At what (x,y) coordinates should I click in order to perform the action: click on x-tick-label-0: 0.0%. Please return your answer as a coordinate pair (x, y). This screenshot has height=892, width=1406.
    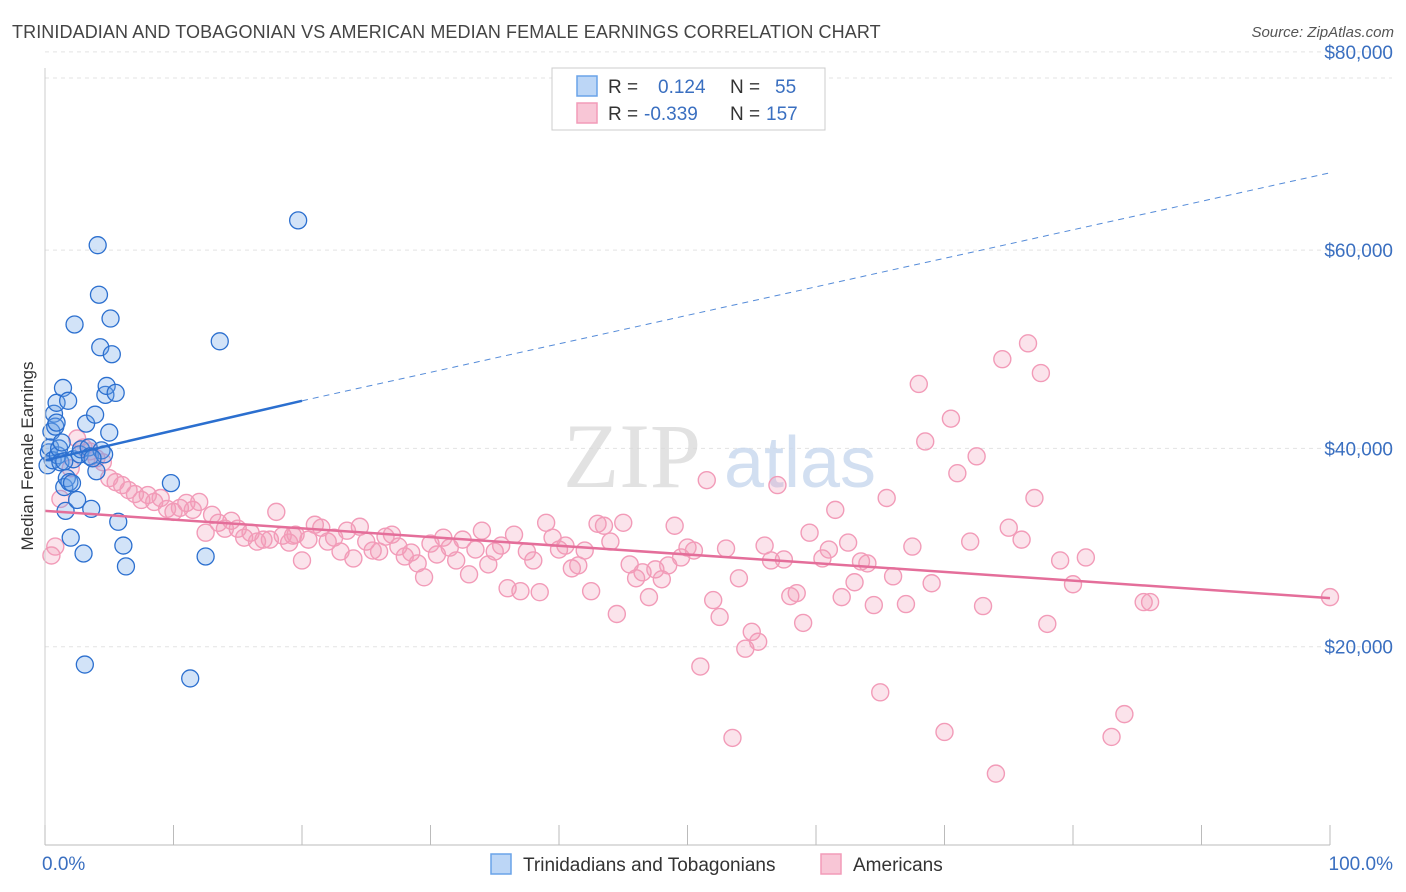
    Looking at the image, I should click on (63, 864).